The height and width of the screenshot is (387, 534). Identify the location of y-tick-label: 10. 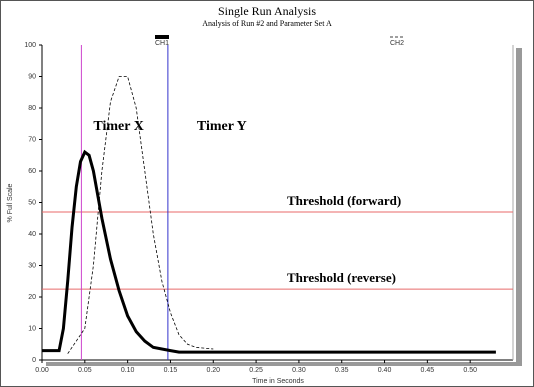
(32, 328).